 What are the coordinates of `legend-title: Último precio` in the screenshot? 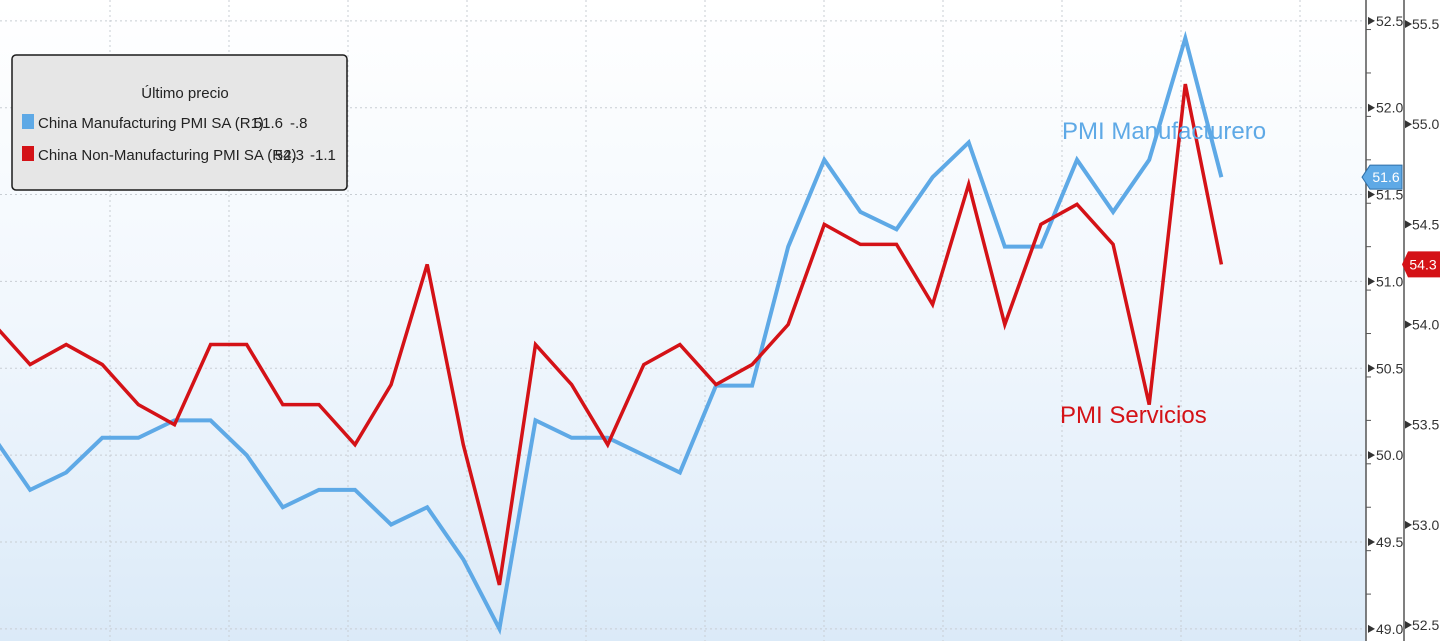 It's located at (185, 93).